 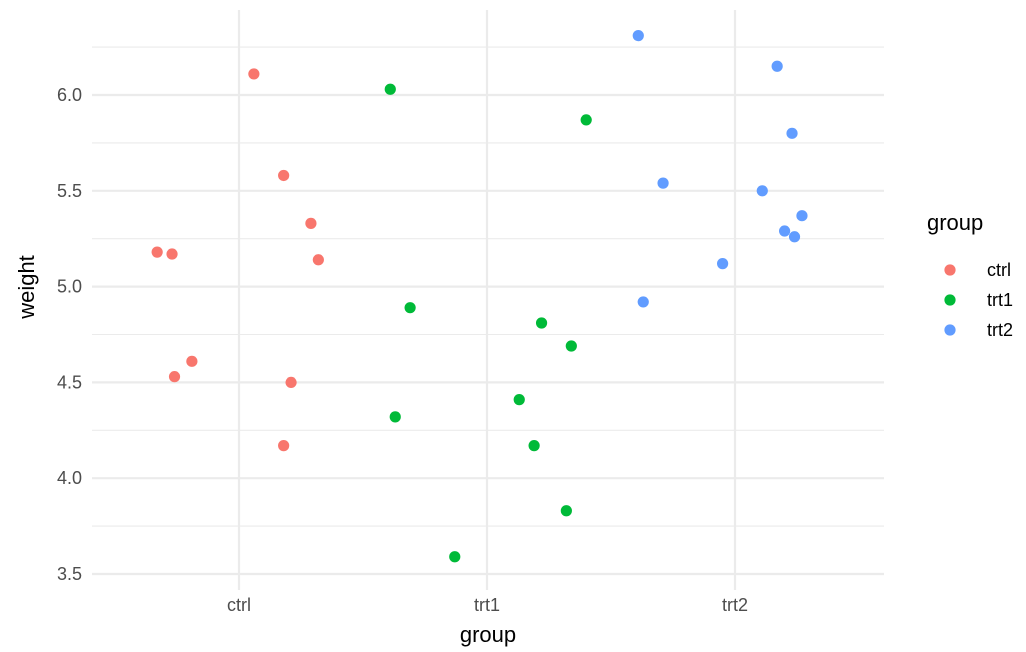 I want to click on x-axis-ticks: ctrl trt1 trt2, so click(x=487, y=605).